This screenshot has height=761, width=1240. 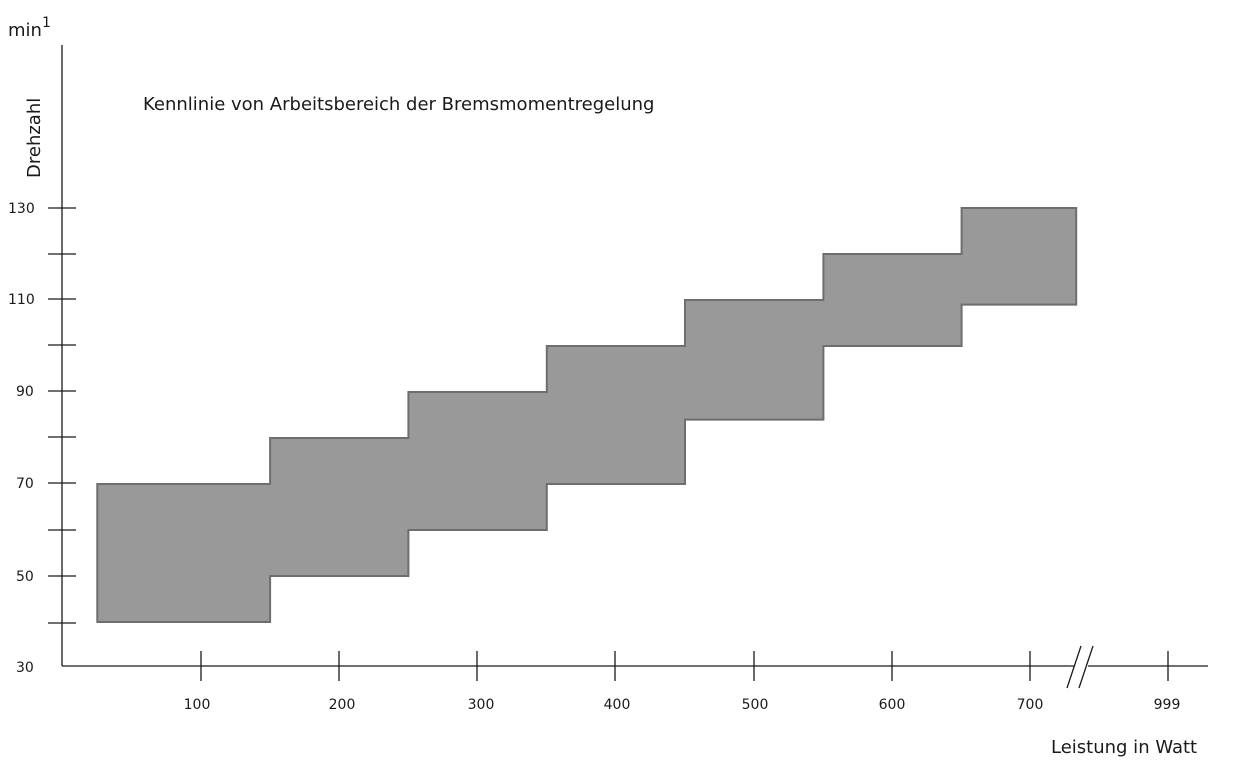 What do you see at coordinates (25, 392) in the screenshot?
I see `y-tick-label: 90` at bounding box center [25, 392].